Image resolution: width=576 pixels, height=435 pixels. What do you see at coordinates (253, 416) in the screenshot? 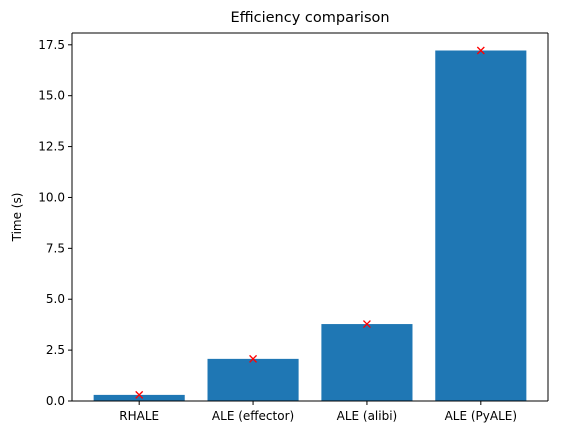
I see `x-tick-label-1: ALE (effector)` at bounding box center [253, 416].